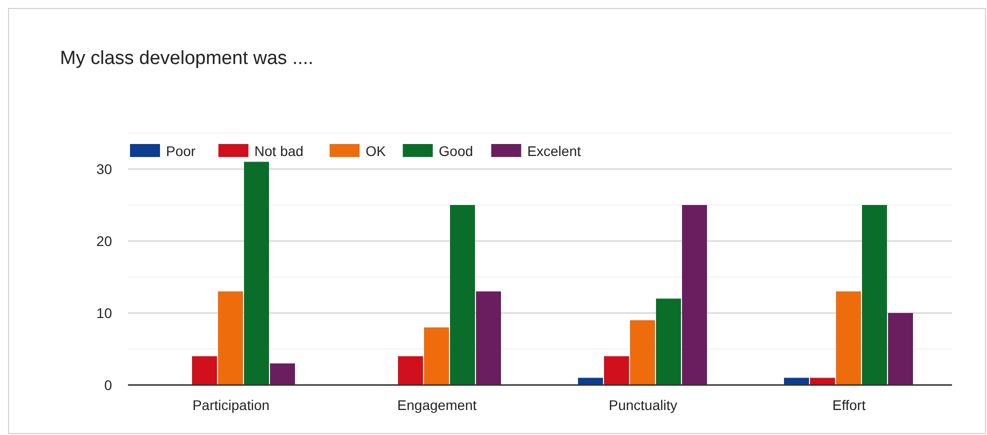  What do you see at coordinates (376, 151) in the screenshot?
I see `legend-label: OK` at bounding box center [376, 151].